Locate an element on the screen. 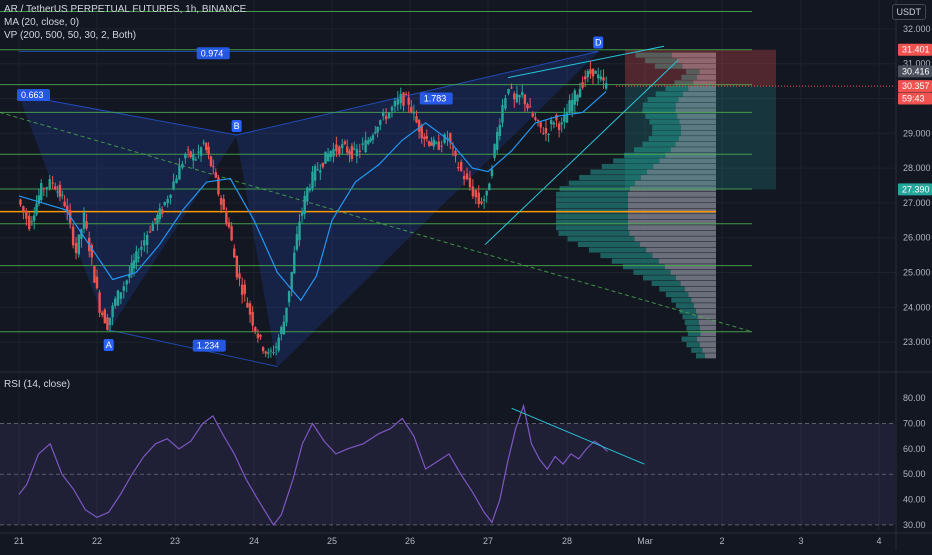 This screenshot has height=555, width=932. pattern-ratio: 0.974 is located at coordinates (213, 53).